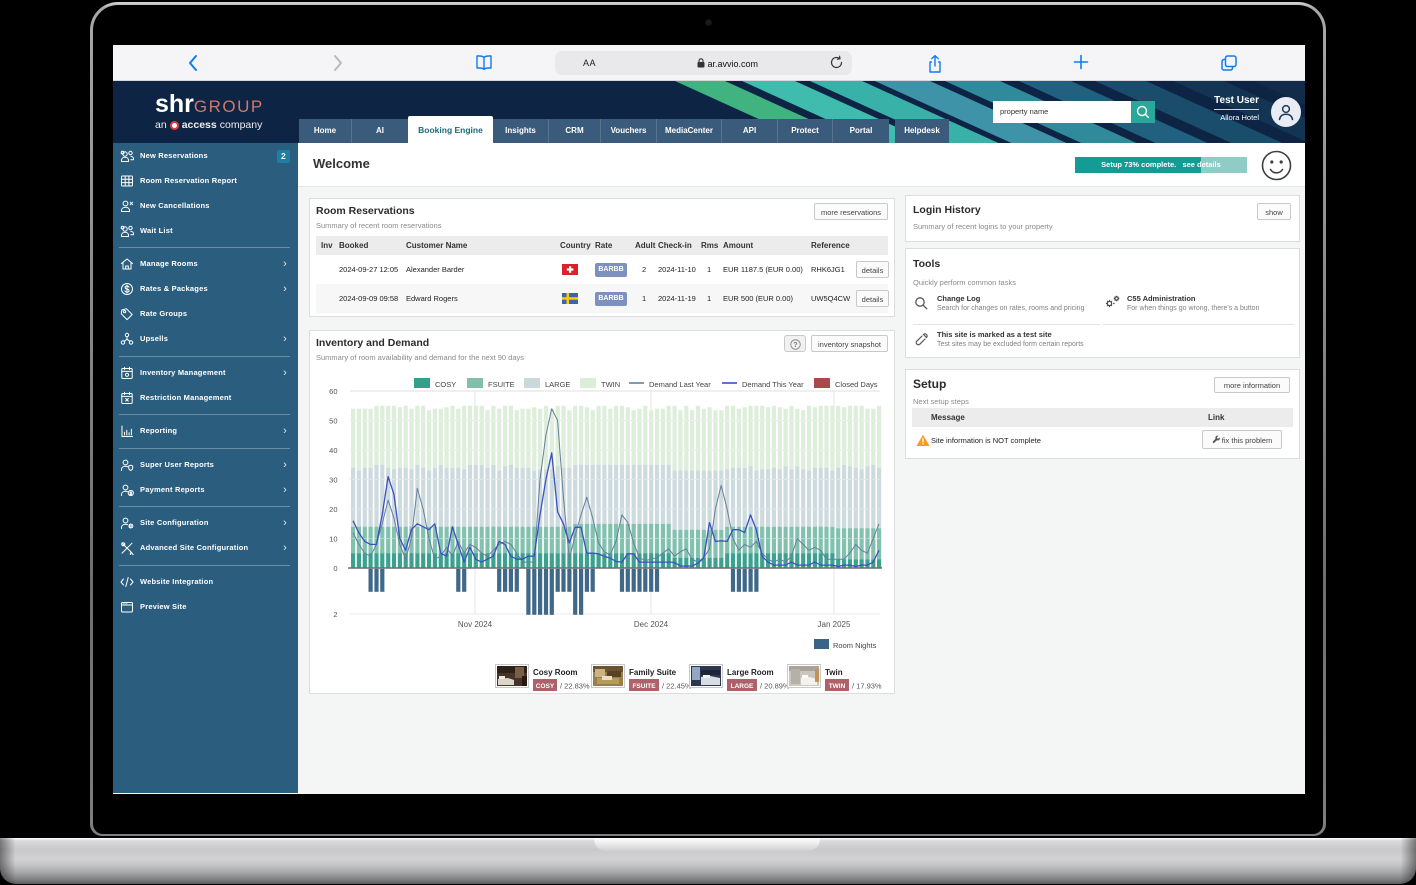 The width and height of the screenshot is (1416, 885). I want to click on svg-text: 30, so click(333, 480).